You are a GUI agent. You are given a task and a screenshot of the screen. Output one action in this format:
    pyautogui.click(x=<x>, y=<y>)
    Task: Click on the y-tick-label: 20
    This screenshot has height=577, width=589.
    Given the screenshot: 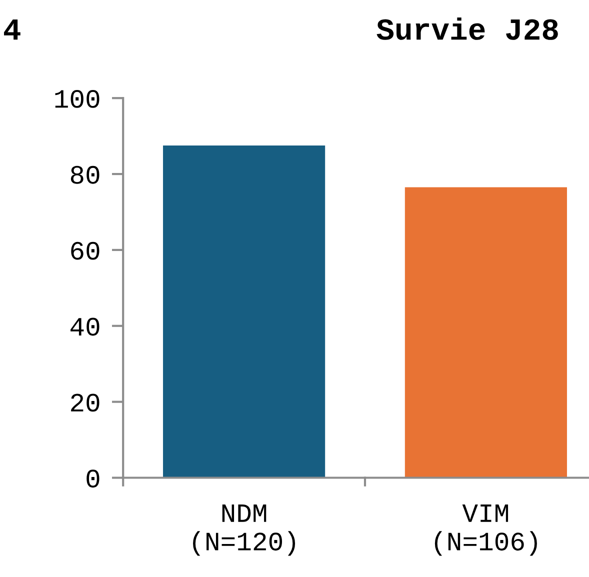 What is the action you would take?
    pyautogui.click(x=85, y=403)
    